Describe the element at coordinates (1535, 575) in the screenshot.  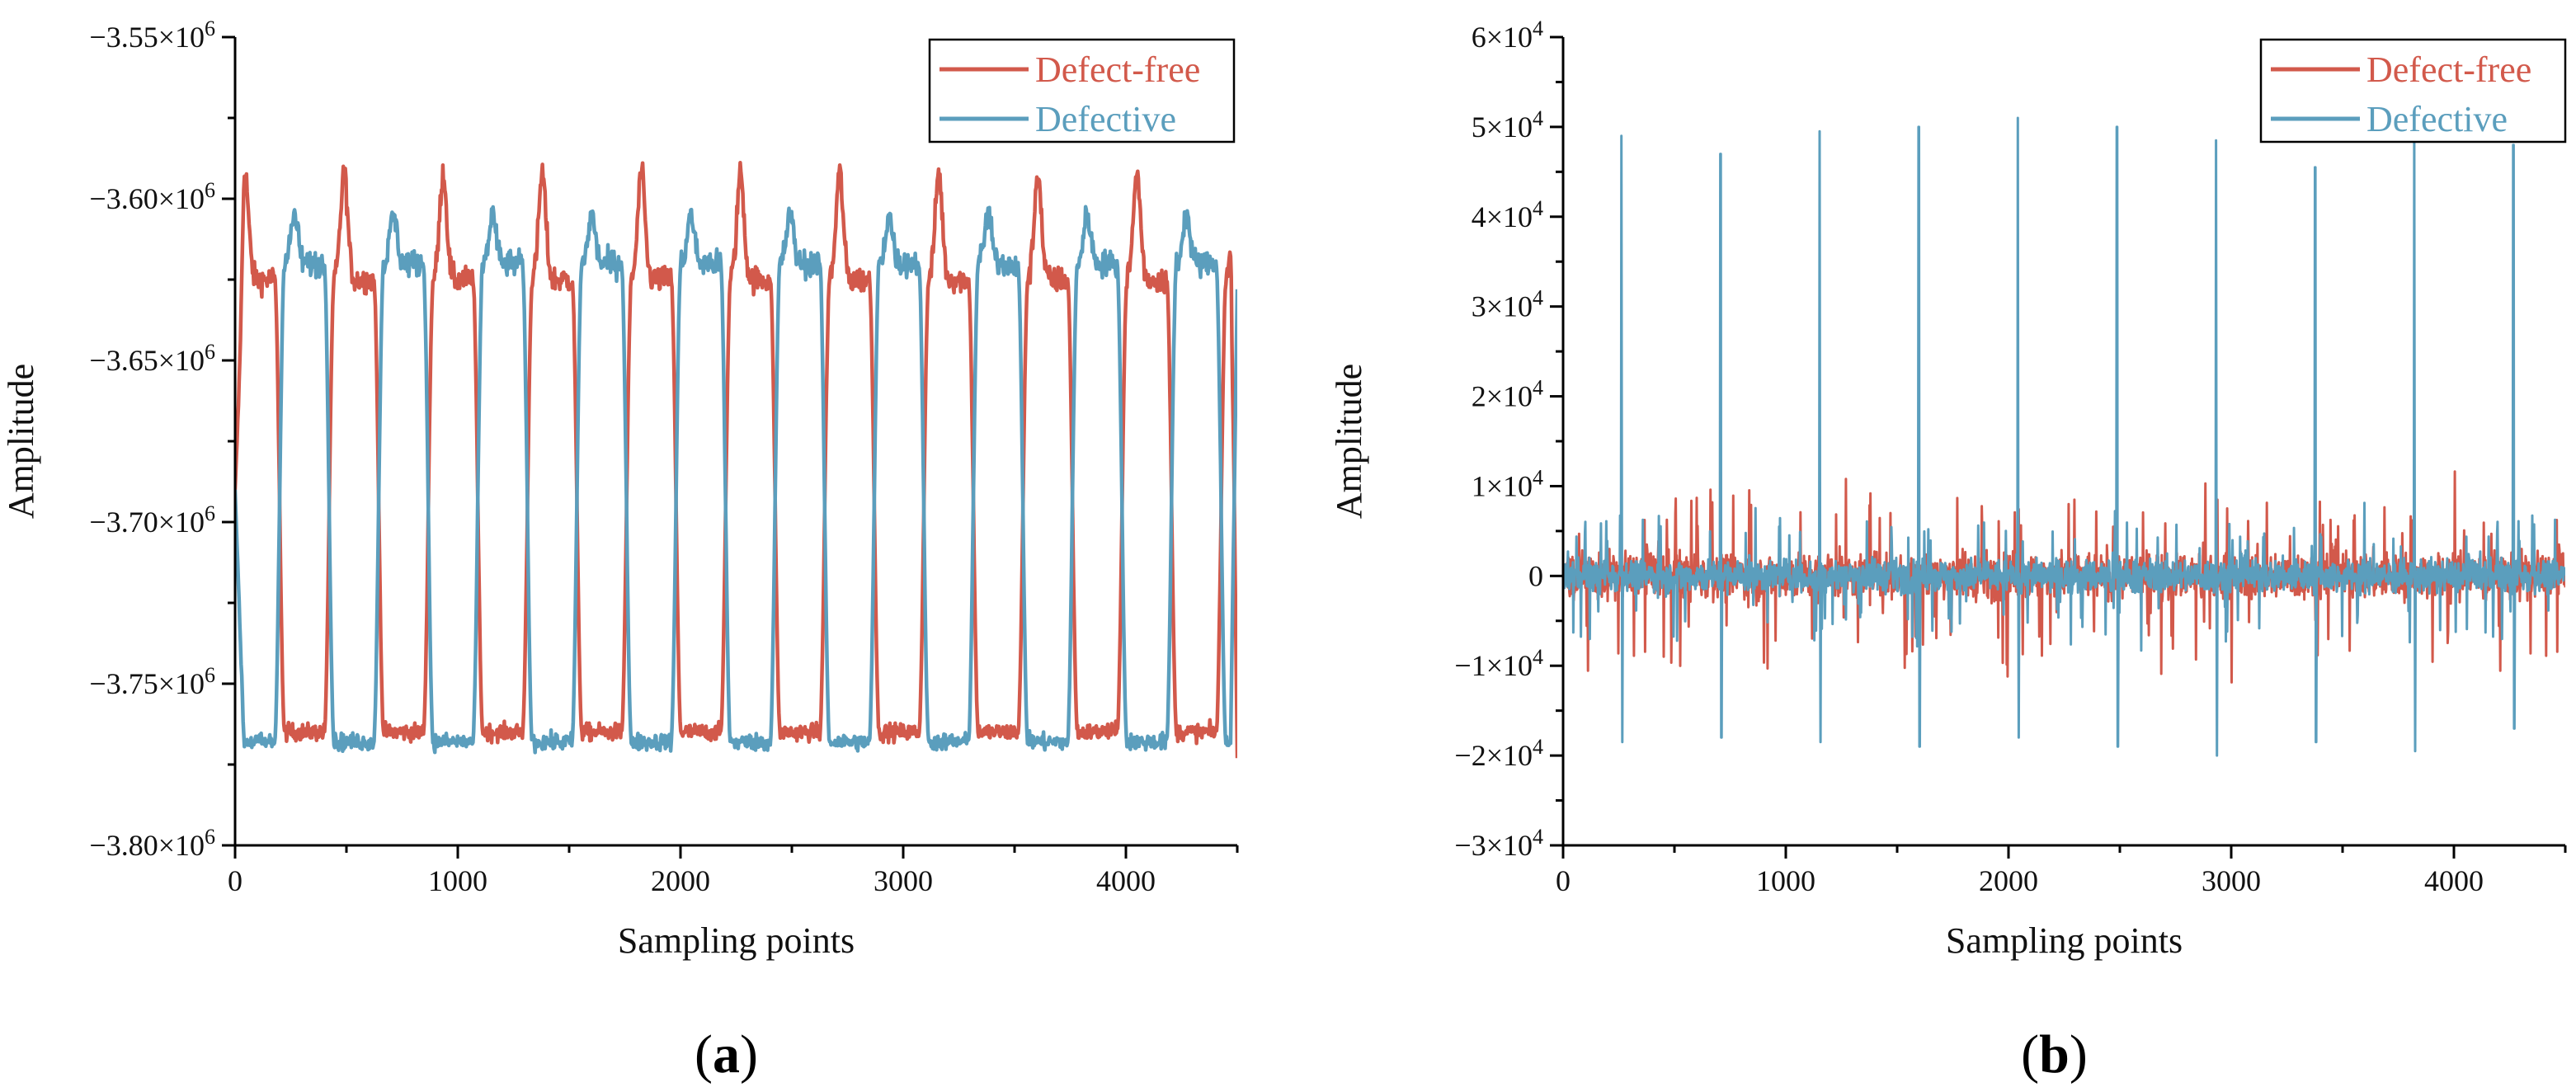
I see `y-tick-label: 0` at that location.